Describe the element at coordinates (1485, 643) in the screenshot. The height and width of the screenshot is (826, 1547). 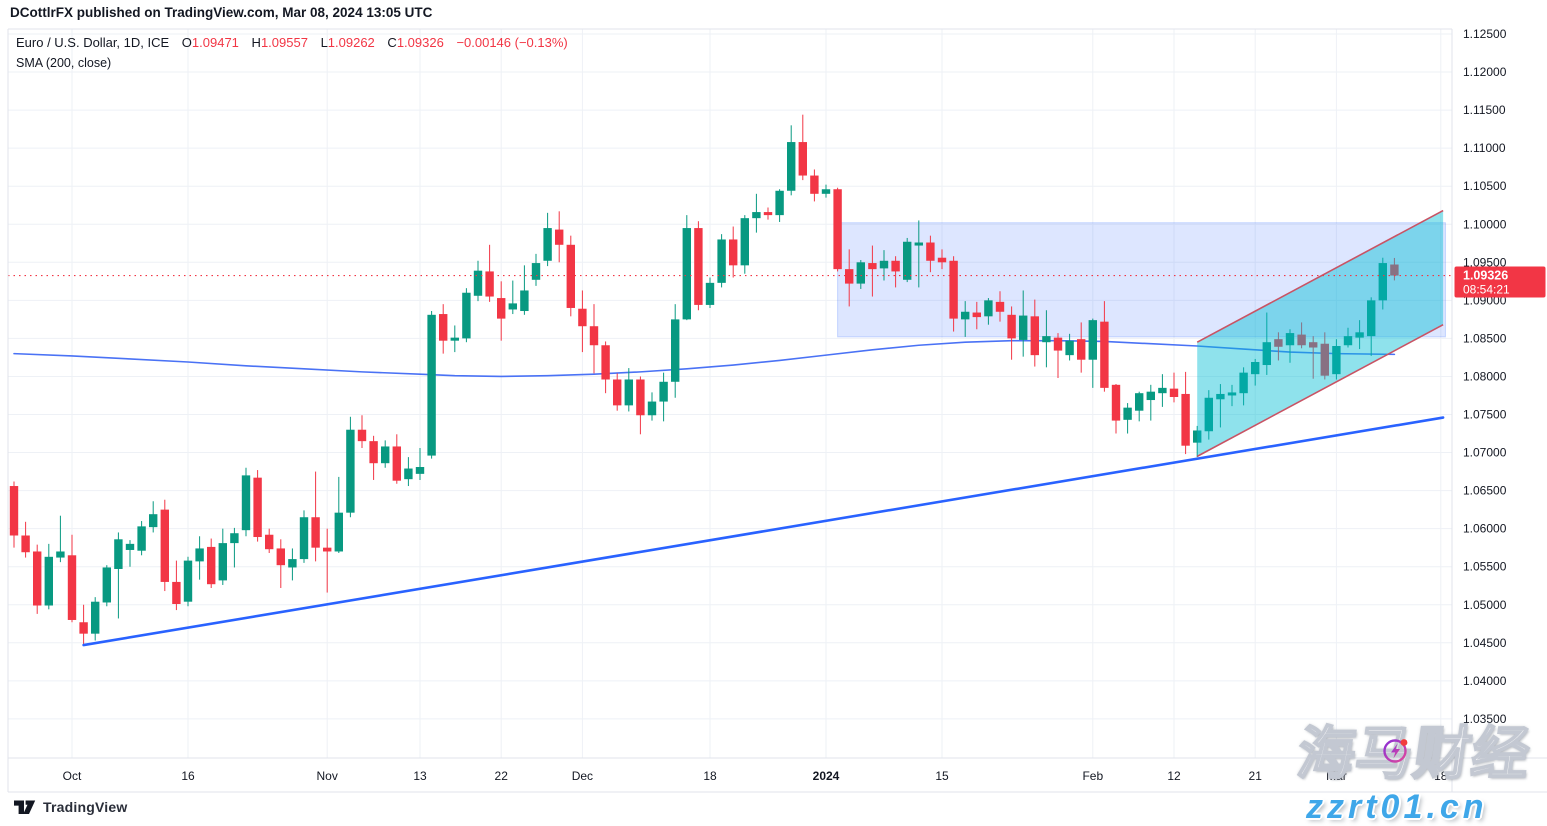
I see `price-tick-label: 1.04500` at that location.